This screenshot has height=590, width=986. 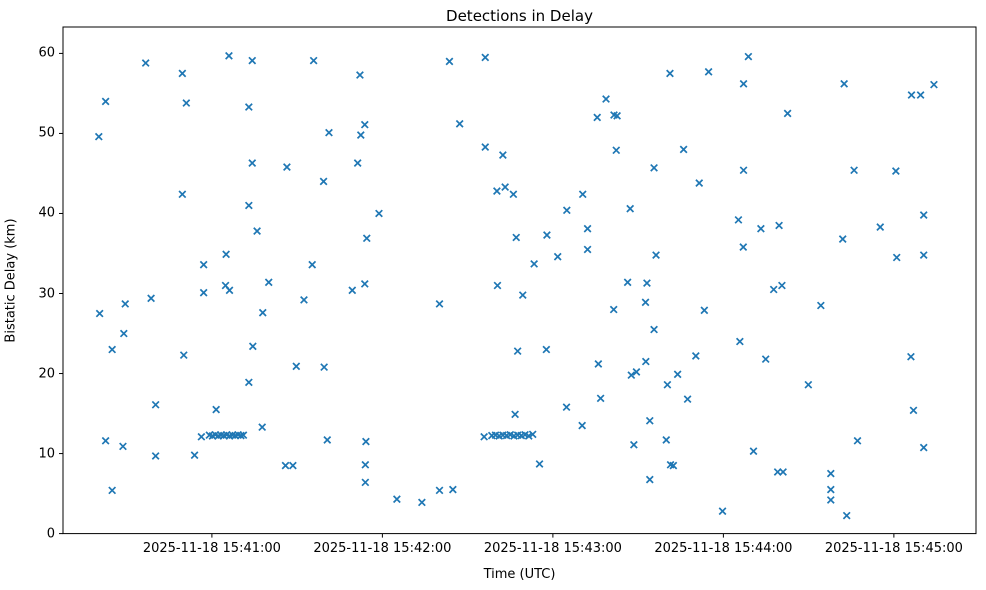 I want to click on y-tick-label: 50, so click(x=46, y=133).